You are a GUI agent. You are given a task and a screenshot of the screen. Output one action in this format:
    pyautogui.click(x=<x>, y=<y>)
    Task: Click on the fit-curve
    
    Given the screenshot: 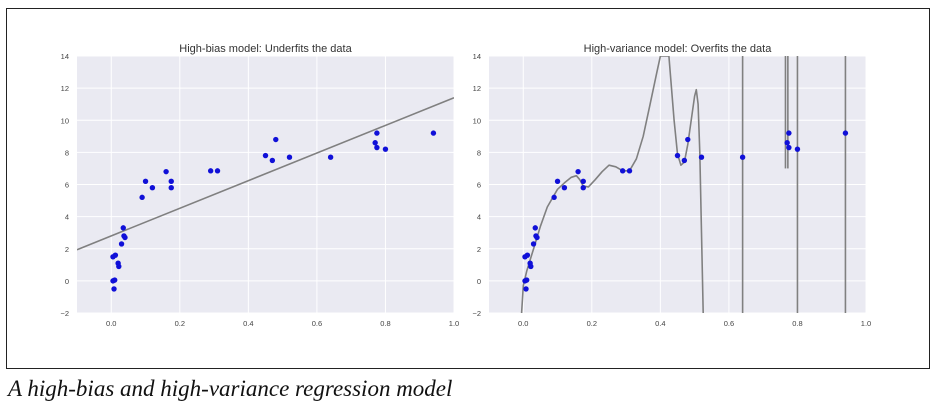 What is the action you would take?
    pyautogui.click(x=612, y=184)
    